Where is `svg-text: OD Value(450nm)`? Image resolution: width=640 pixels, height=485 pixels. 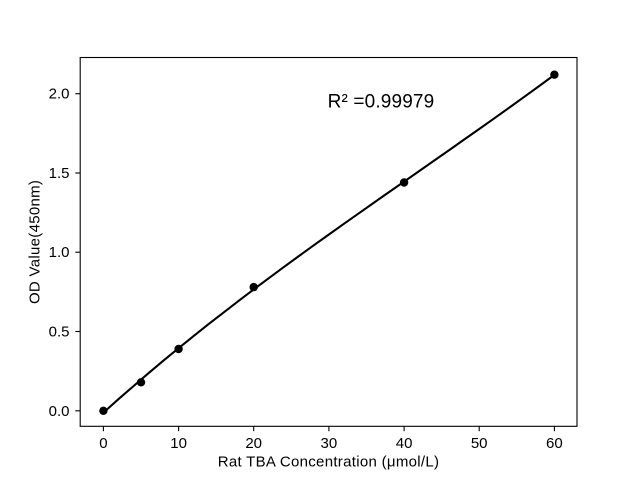
svg-text: OD Value(450nm) is located at coordinates (35, 242).